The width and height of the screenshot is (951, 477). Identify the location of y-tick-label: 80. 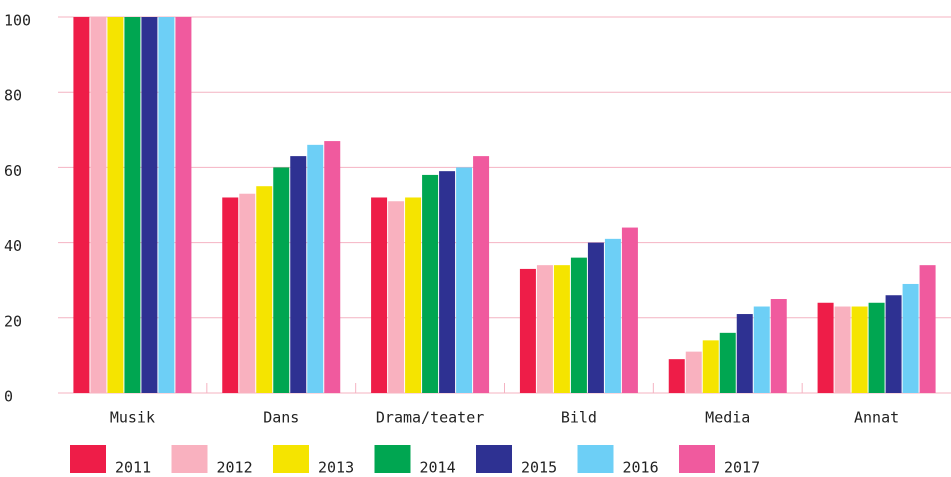
(13, 96).